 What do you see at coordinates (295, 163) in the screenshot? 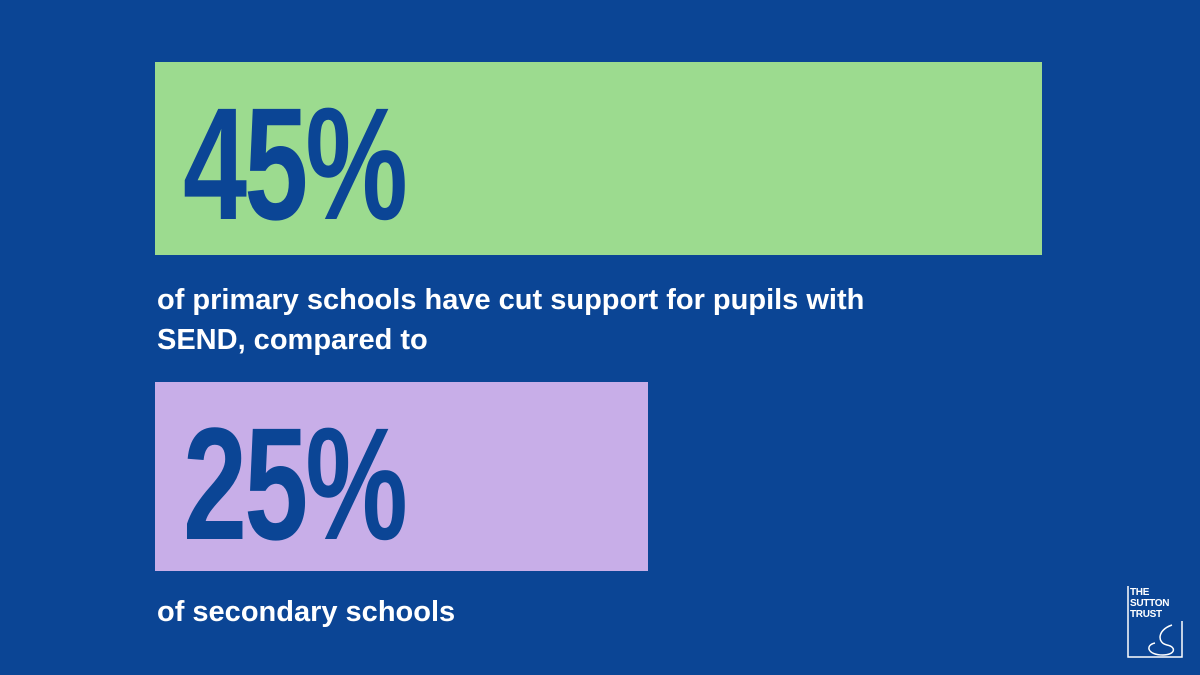
I see `value-label: 45%` at bounding box center [295, 163].